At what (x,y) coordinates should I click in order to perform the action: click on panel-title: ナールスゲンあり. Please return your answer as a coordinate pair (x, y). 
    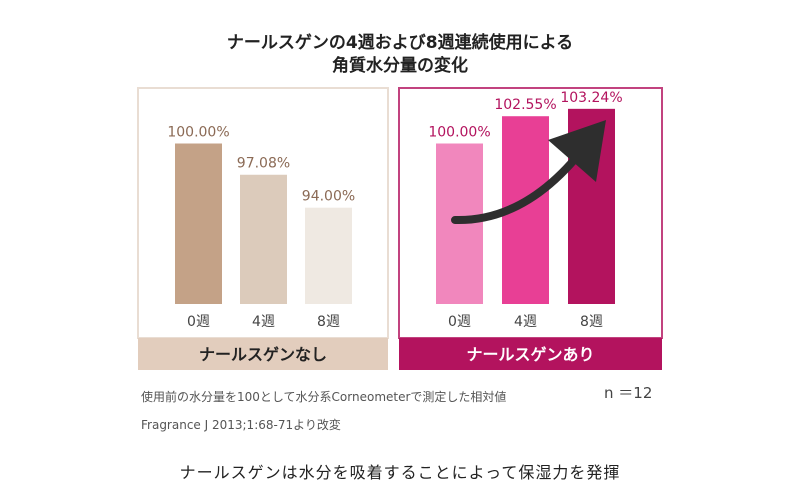
    Looking at the image, I should click on (530, 354).